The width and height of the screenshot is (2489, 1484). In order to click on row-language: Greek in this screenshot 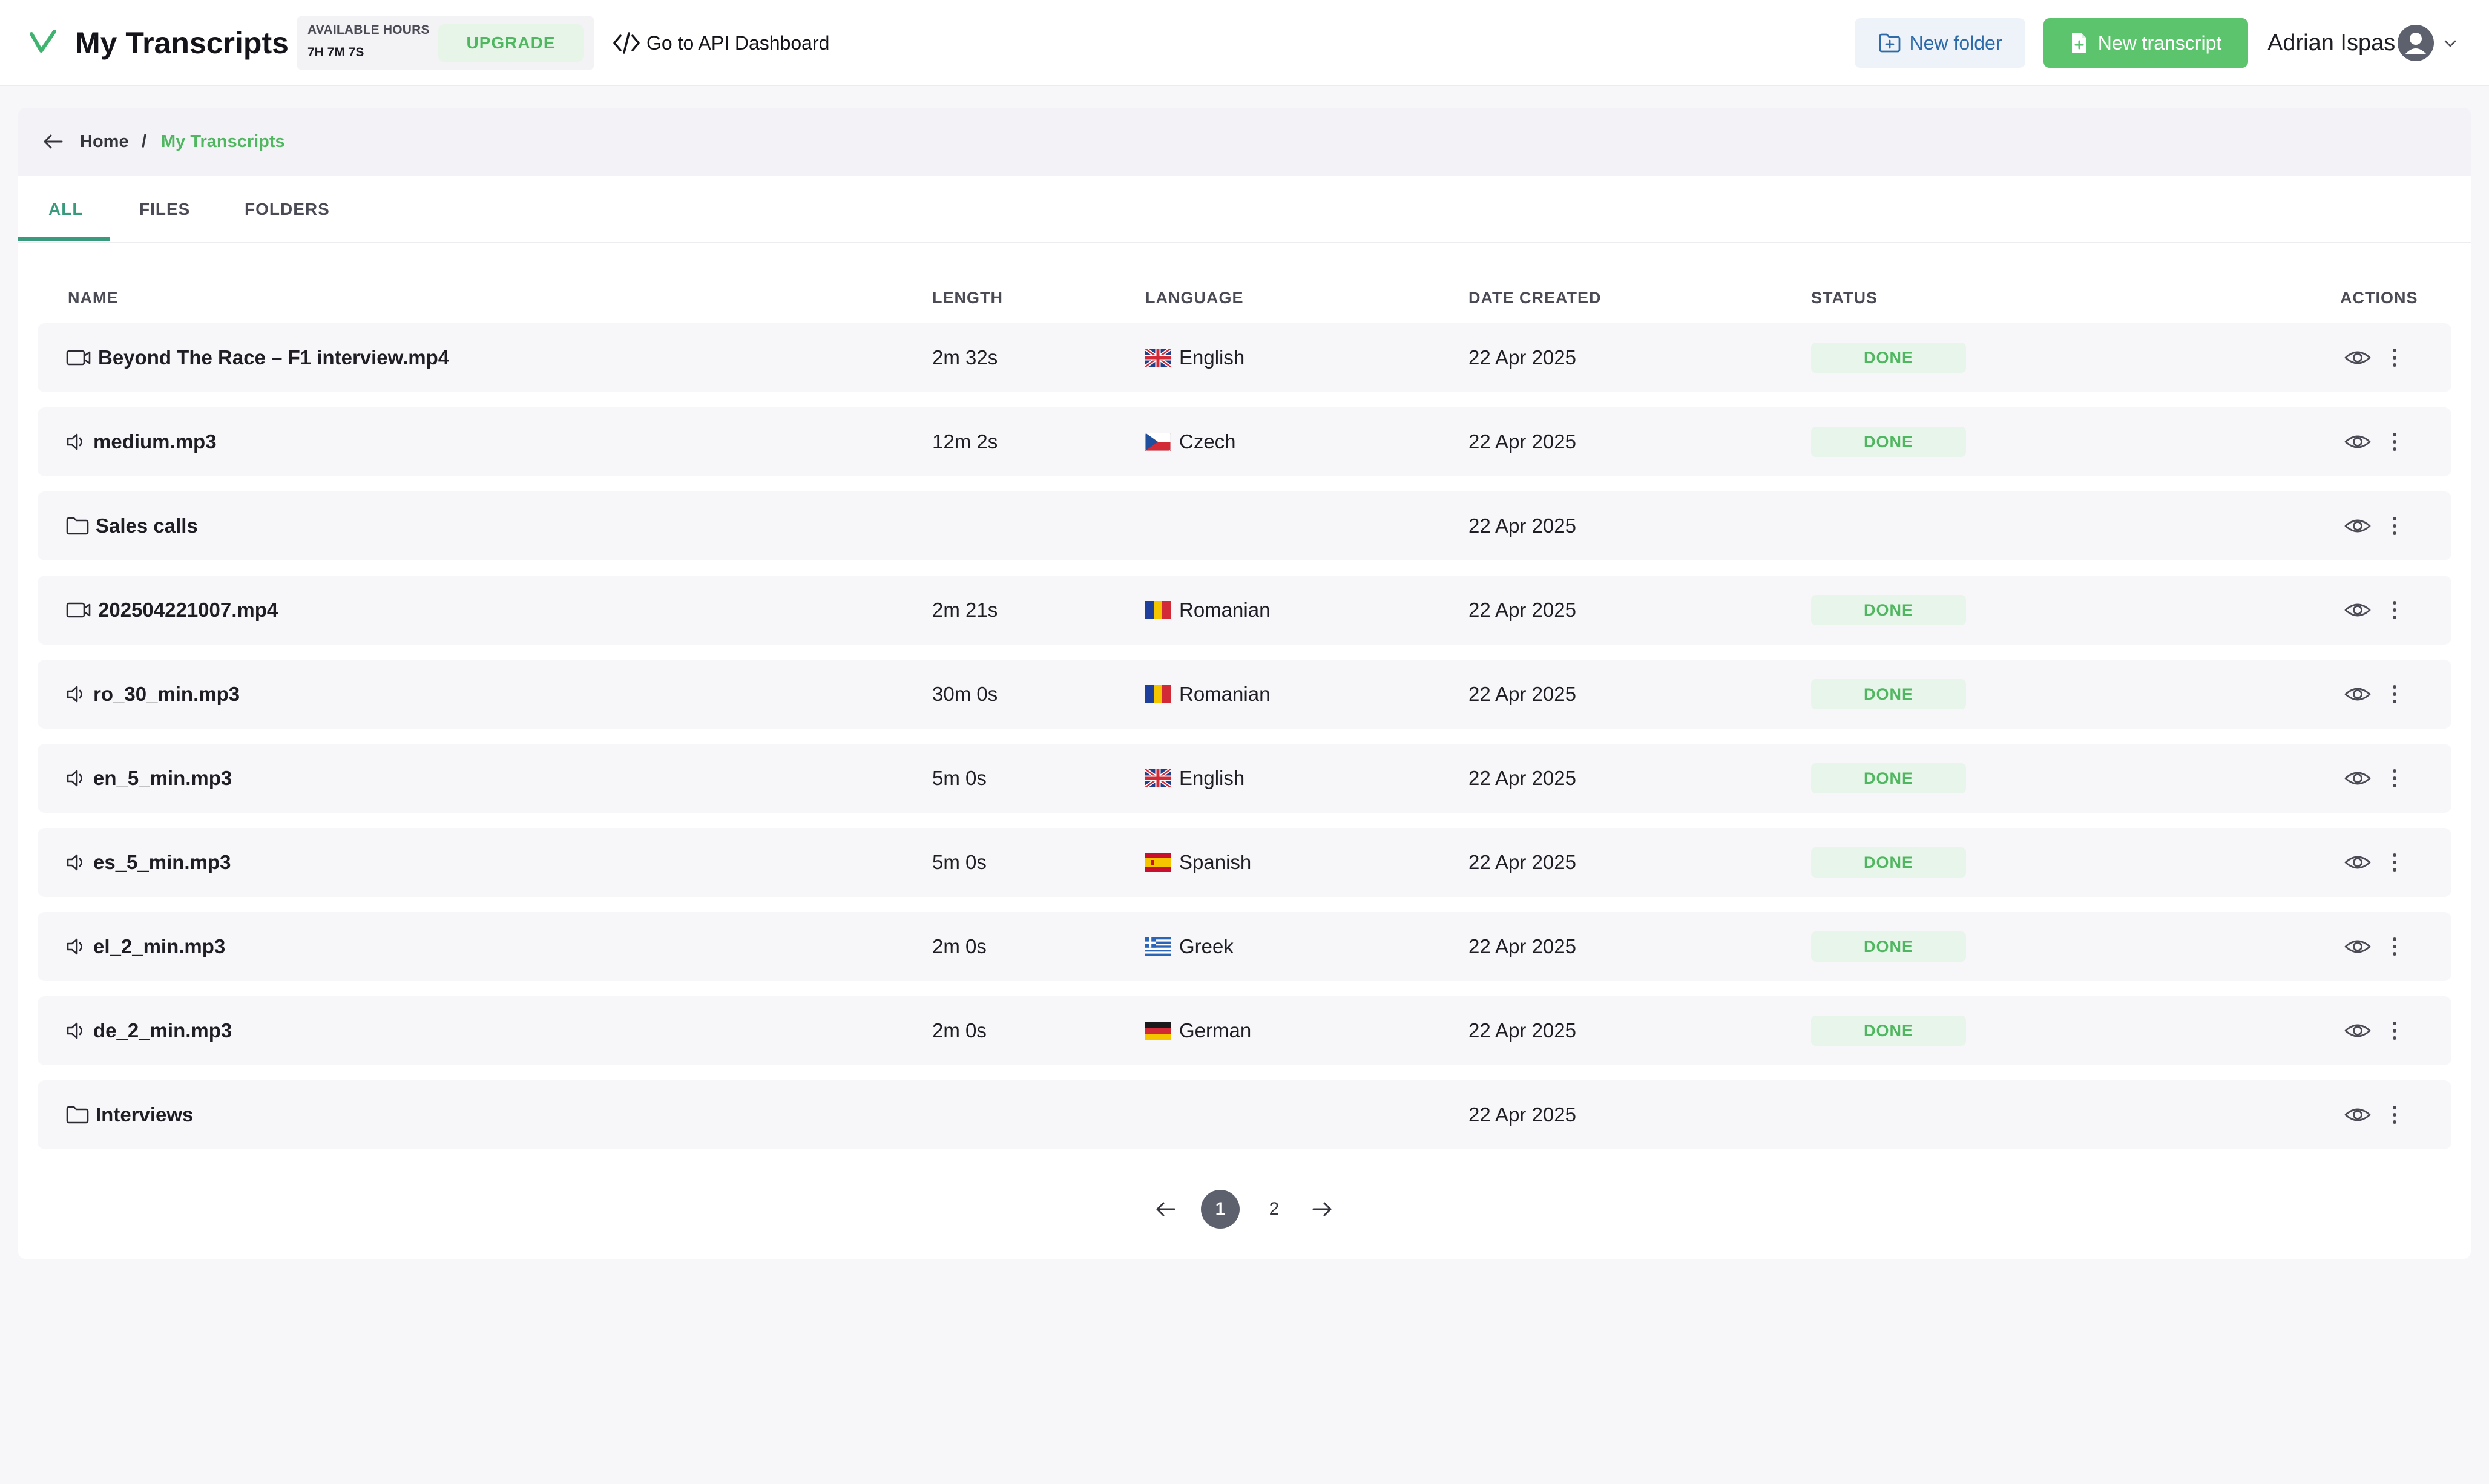, I will do `click(1189, 947)`.